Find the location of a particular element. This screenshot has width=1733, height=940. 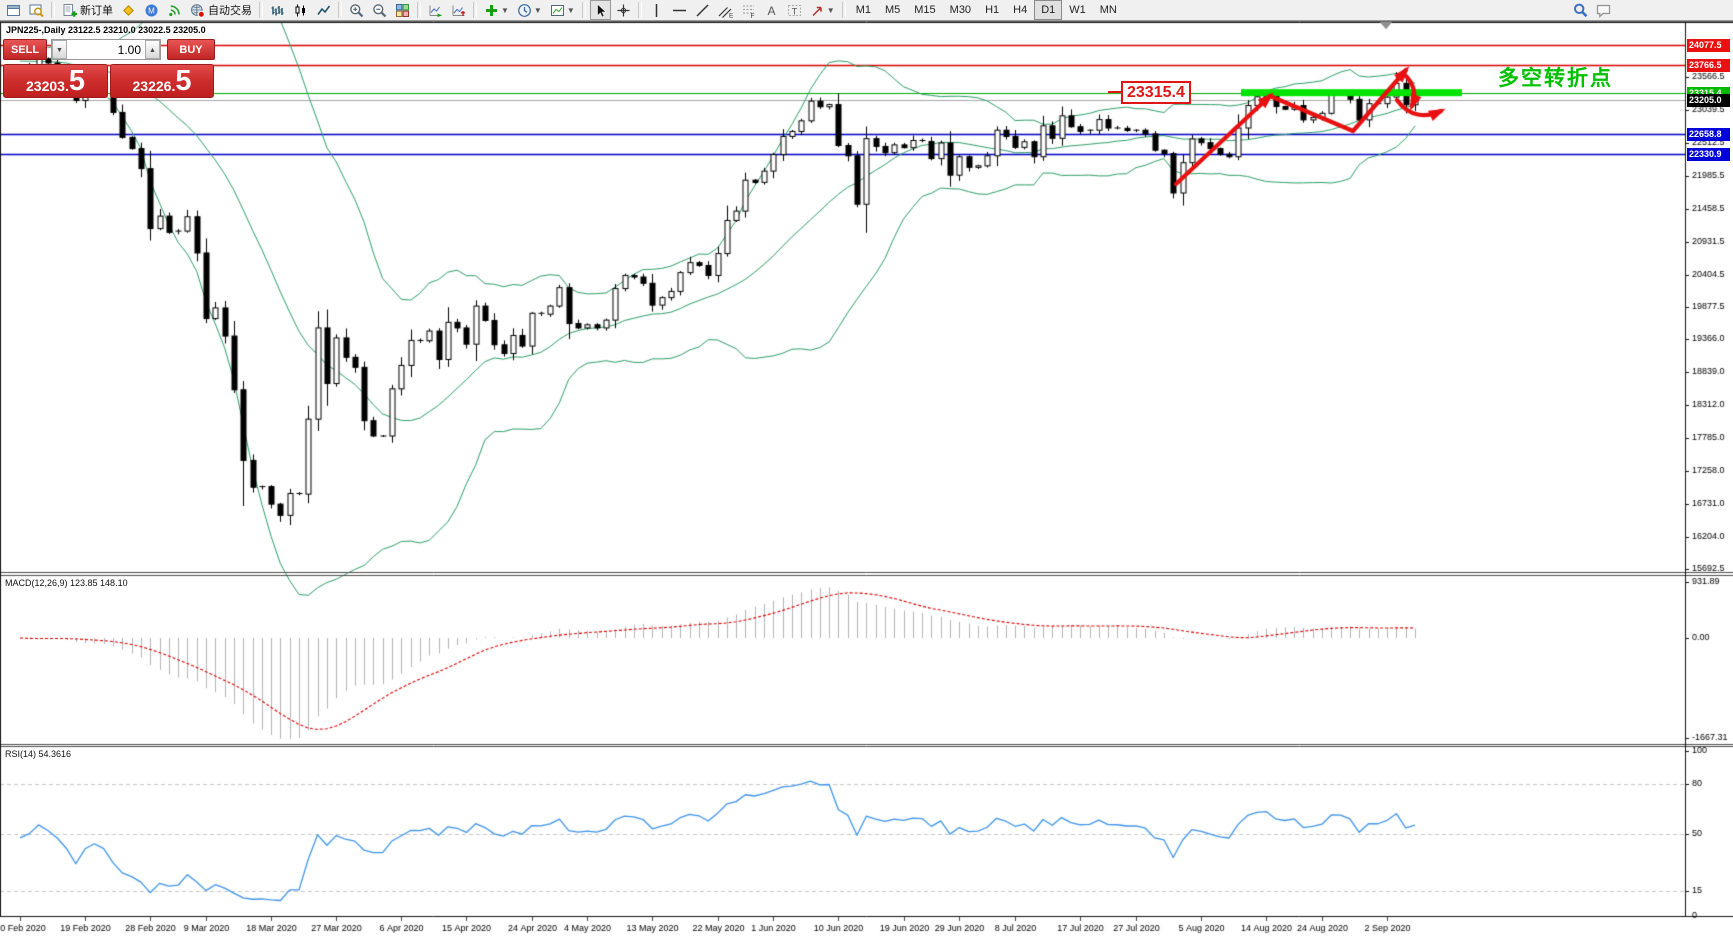

turning-point-annotation: 多空转折点 is located at coordinates (1555, 78).